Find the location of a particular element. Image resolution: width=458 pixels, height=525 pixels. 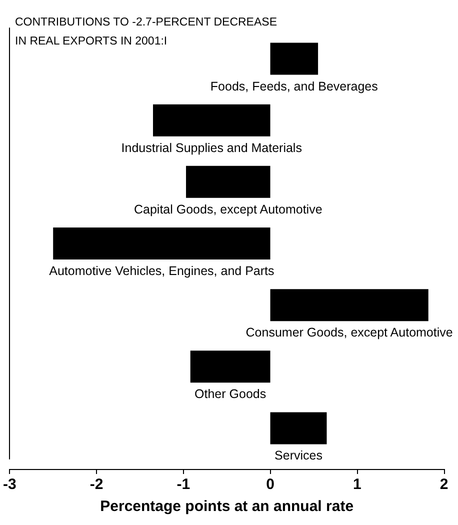

y-tick-label: Industrial Supplies and Materials is located at coordinates (211, 147).